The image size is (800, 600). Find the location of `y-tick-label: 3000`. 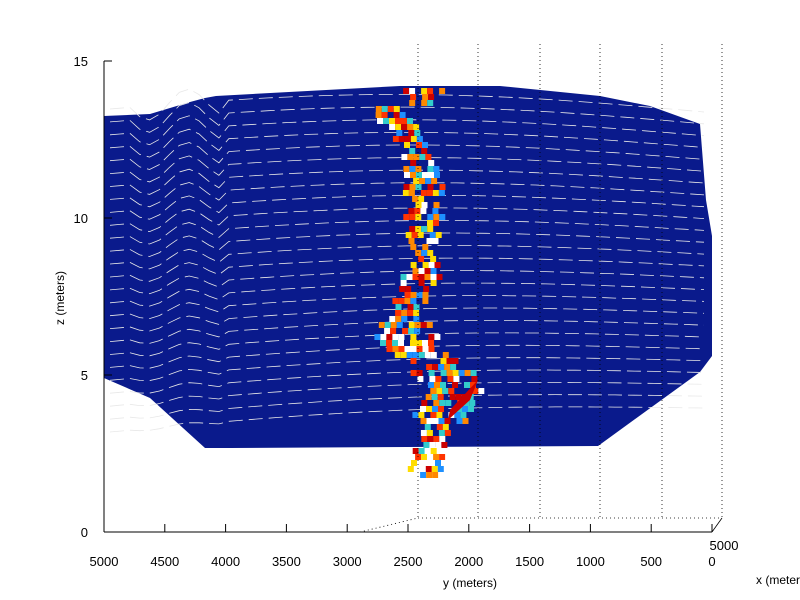

y-tick-label: 3000 is located at coordinates (347, 561).